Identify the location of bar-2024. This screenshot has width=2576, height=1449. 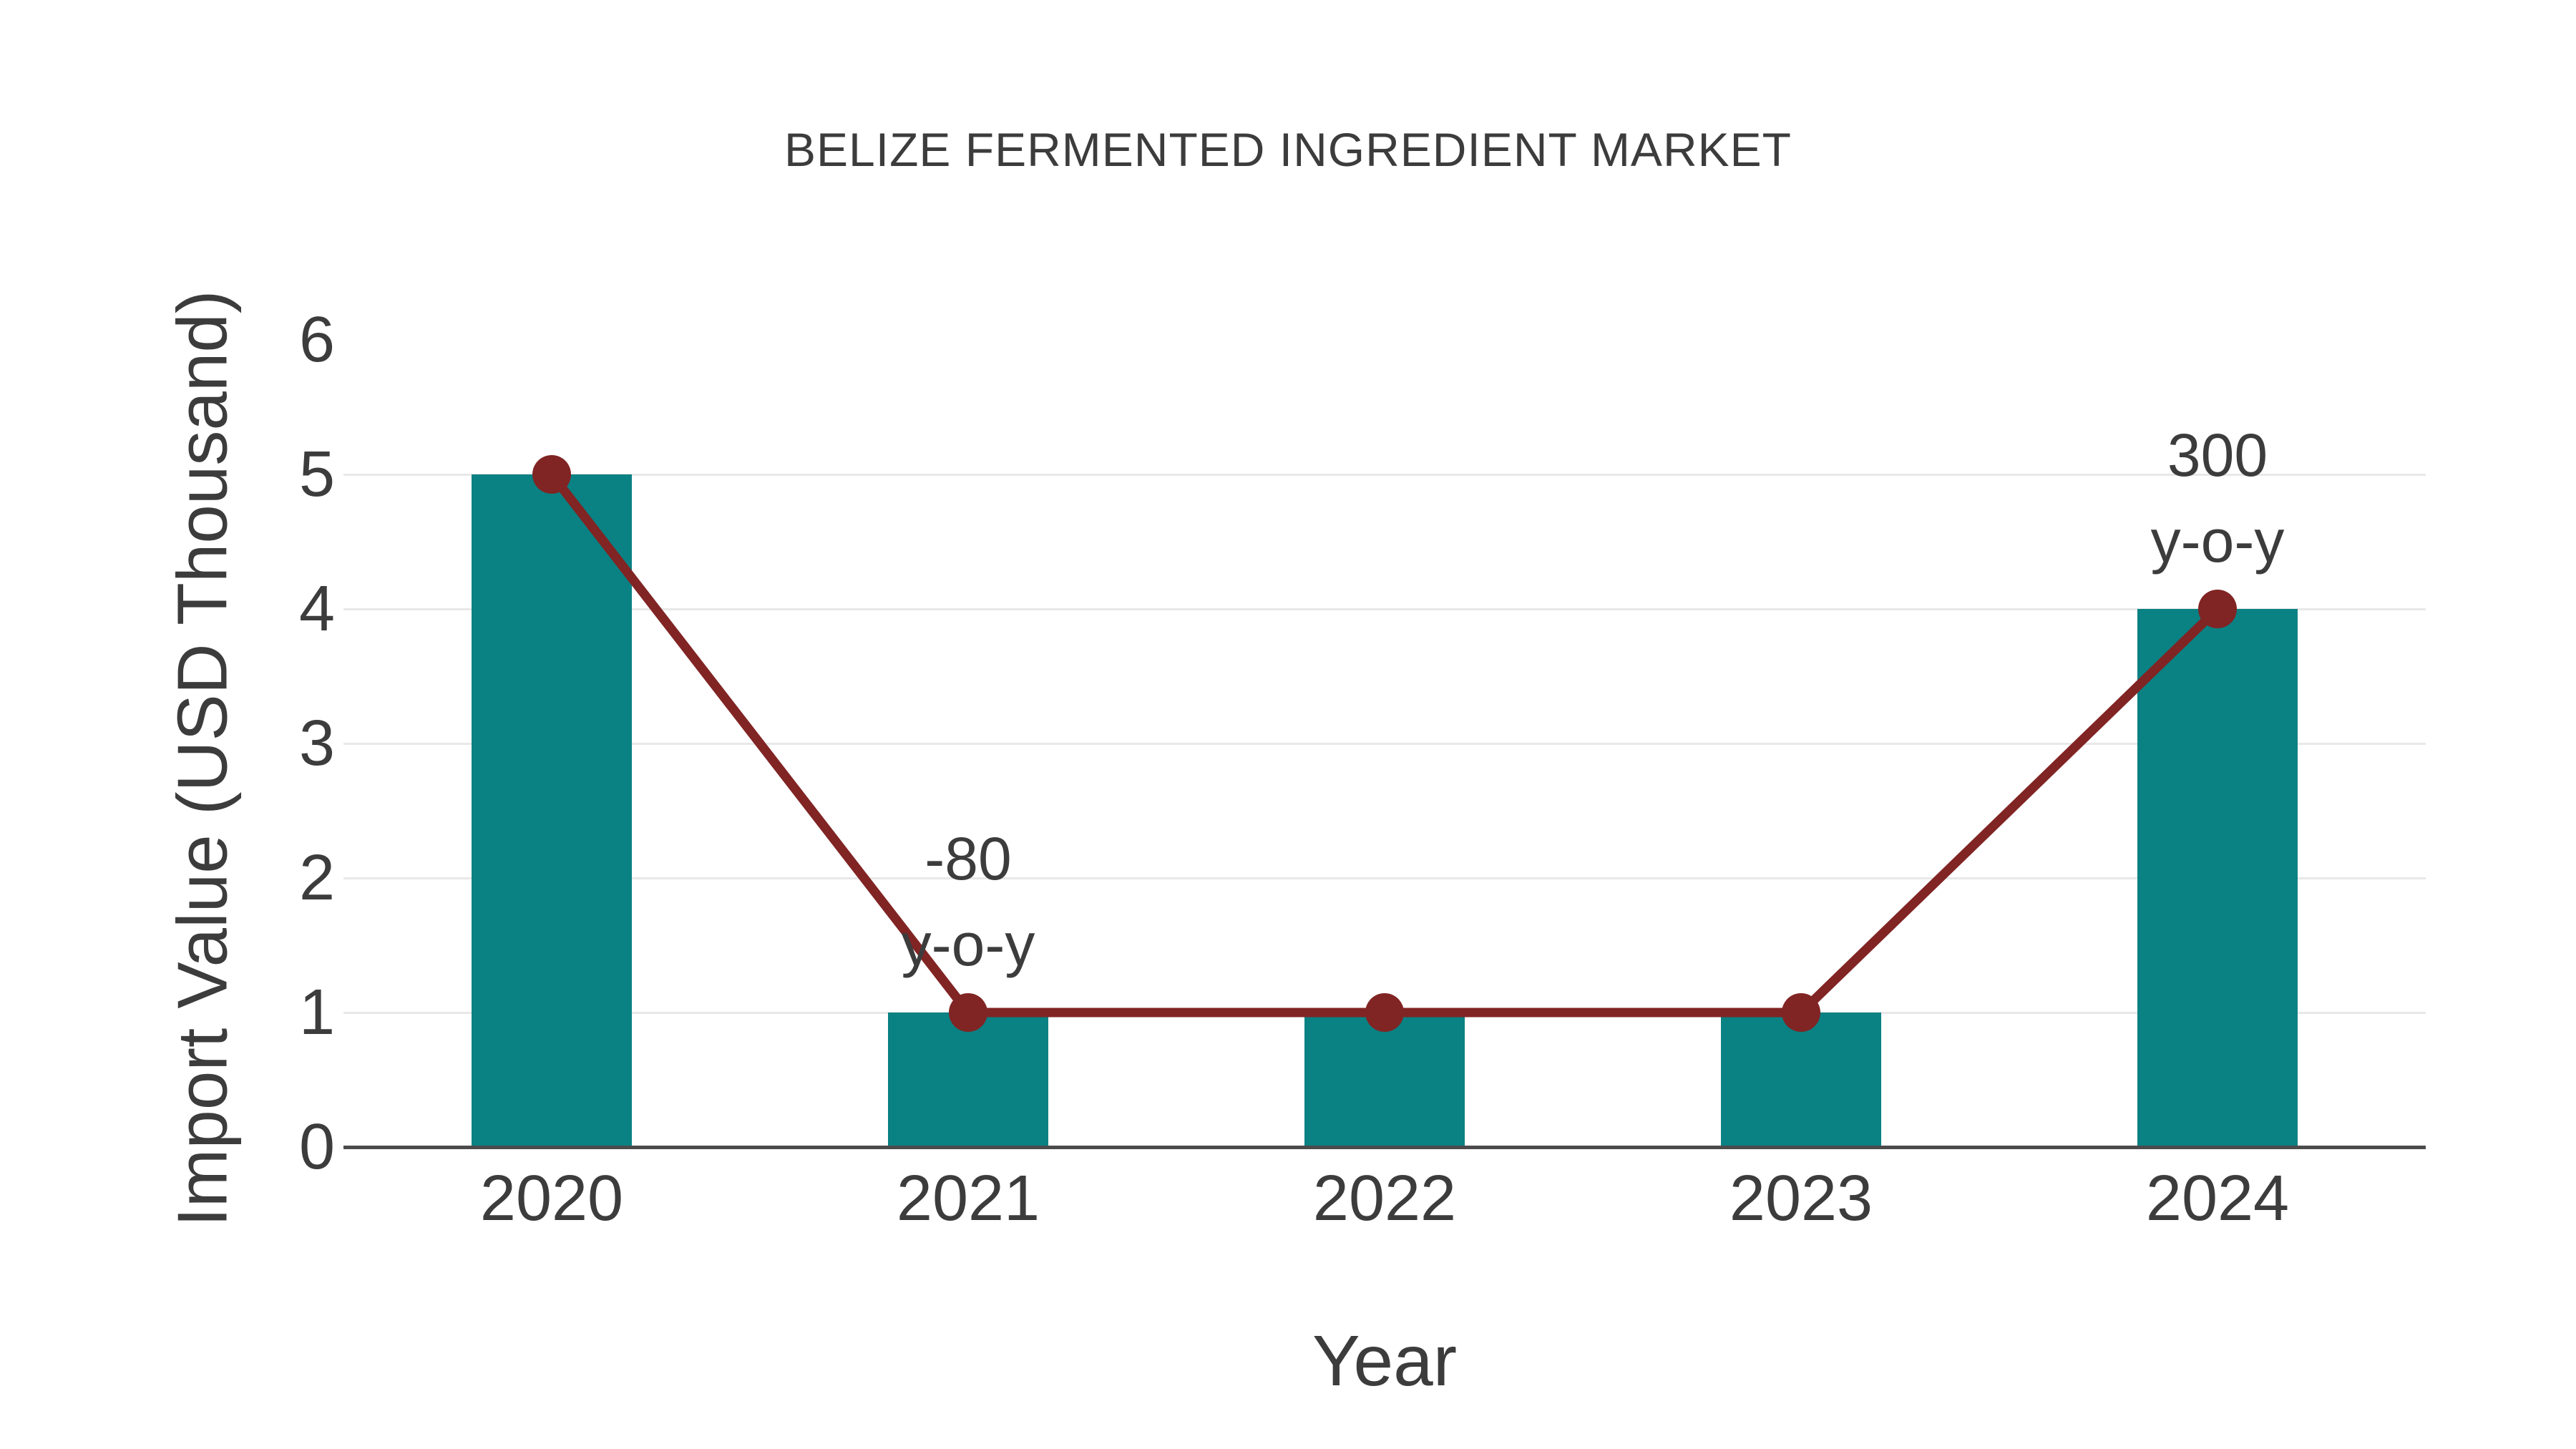
(2217, 878).